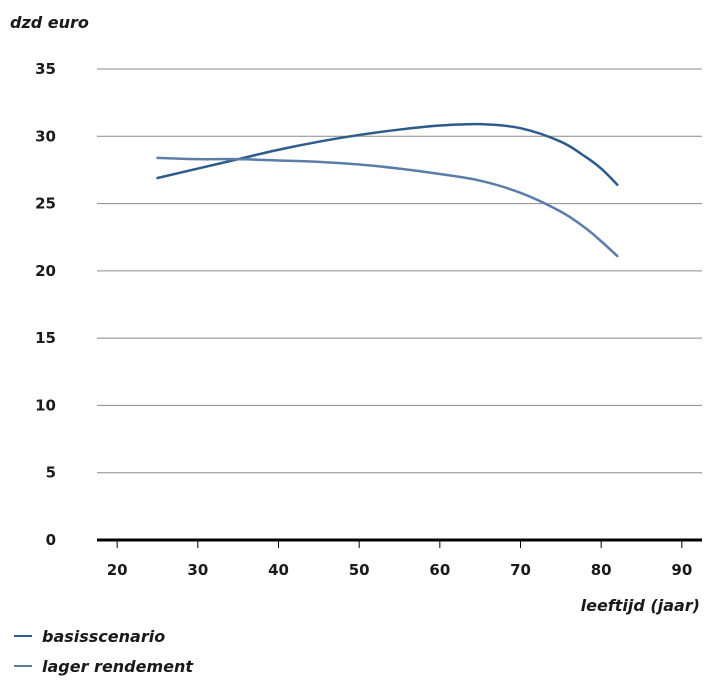  What do you see at coordinates (439, 570) in the screenshot?
I see `x-tick-label: 60` at bounding box center [439, 570].